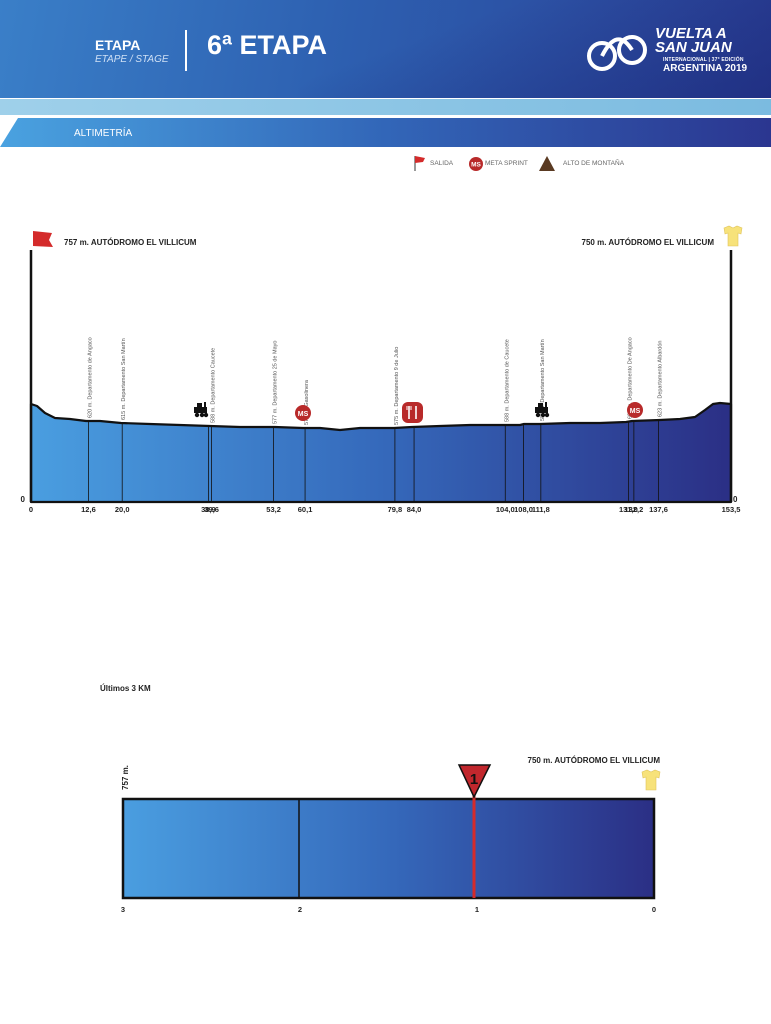 This screenshot has width=771, height=1024. Describe the element at coordinates (125, 688) in the screenshot. I see `last-3km-title: Últimos 3 KM` at that location.